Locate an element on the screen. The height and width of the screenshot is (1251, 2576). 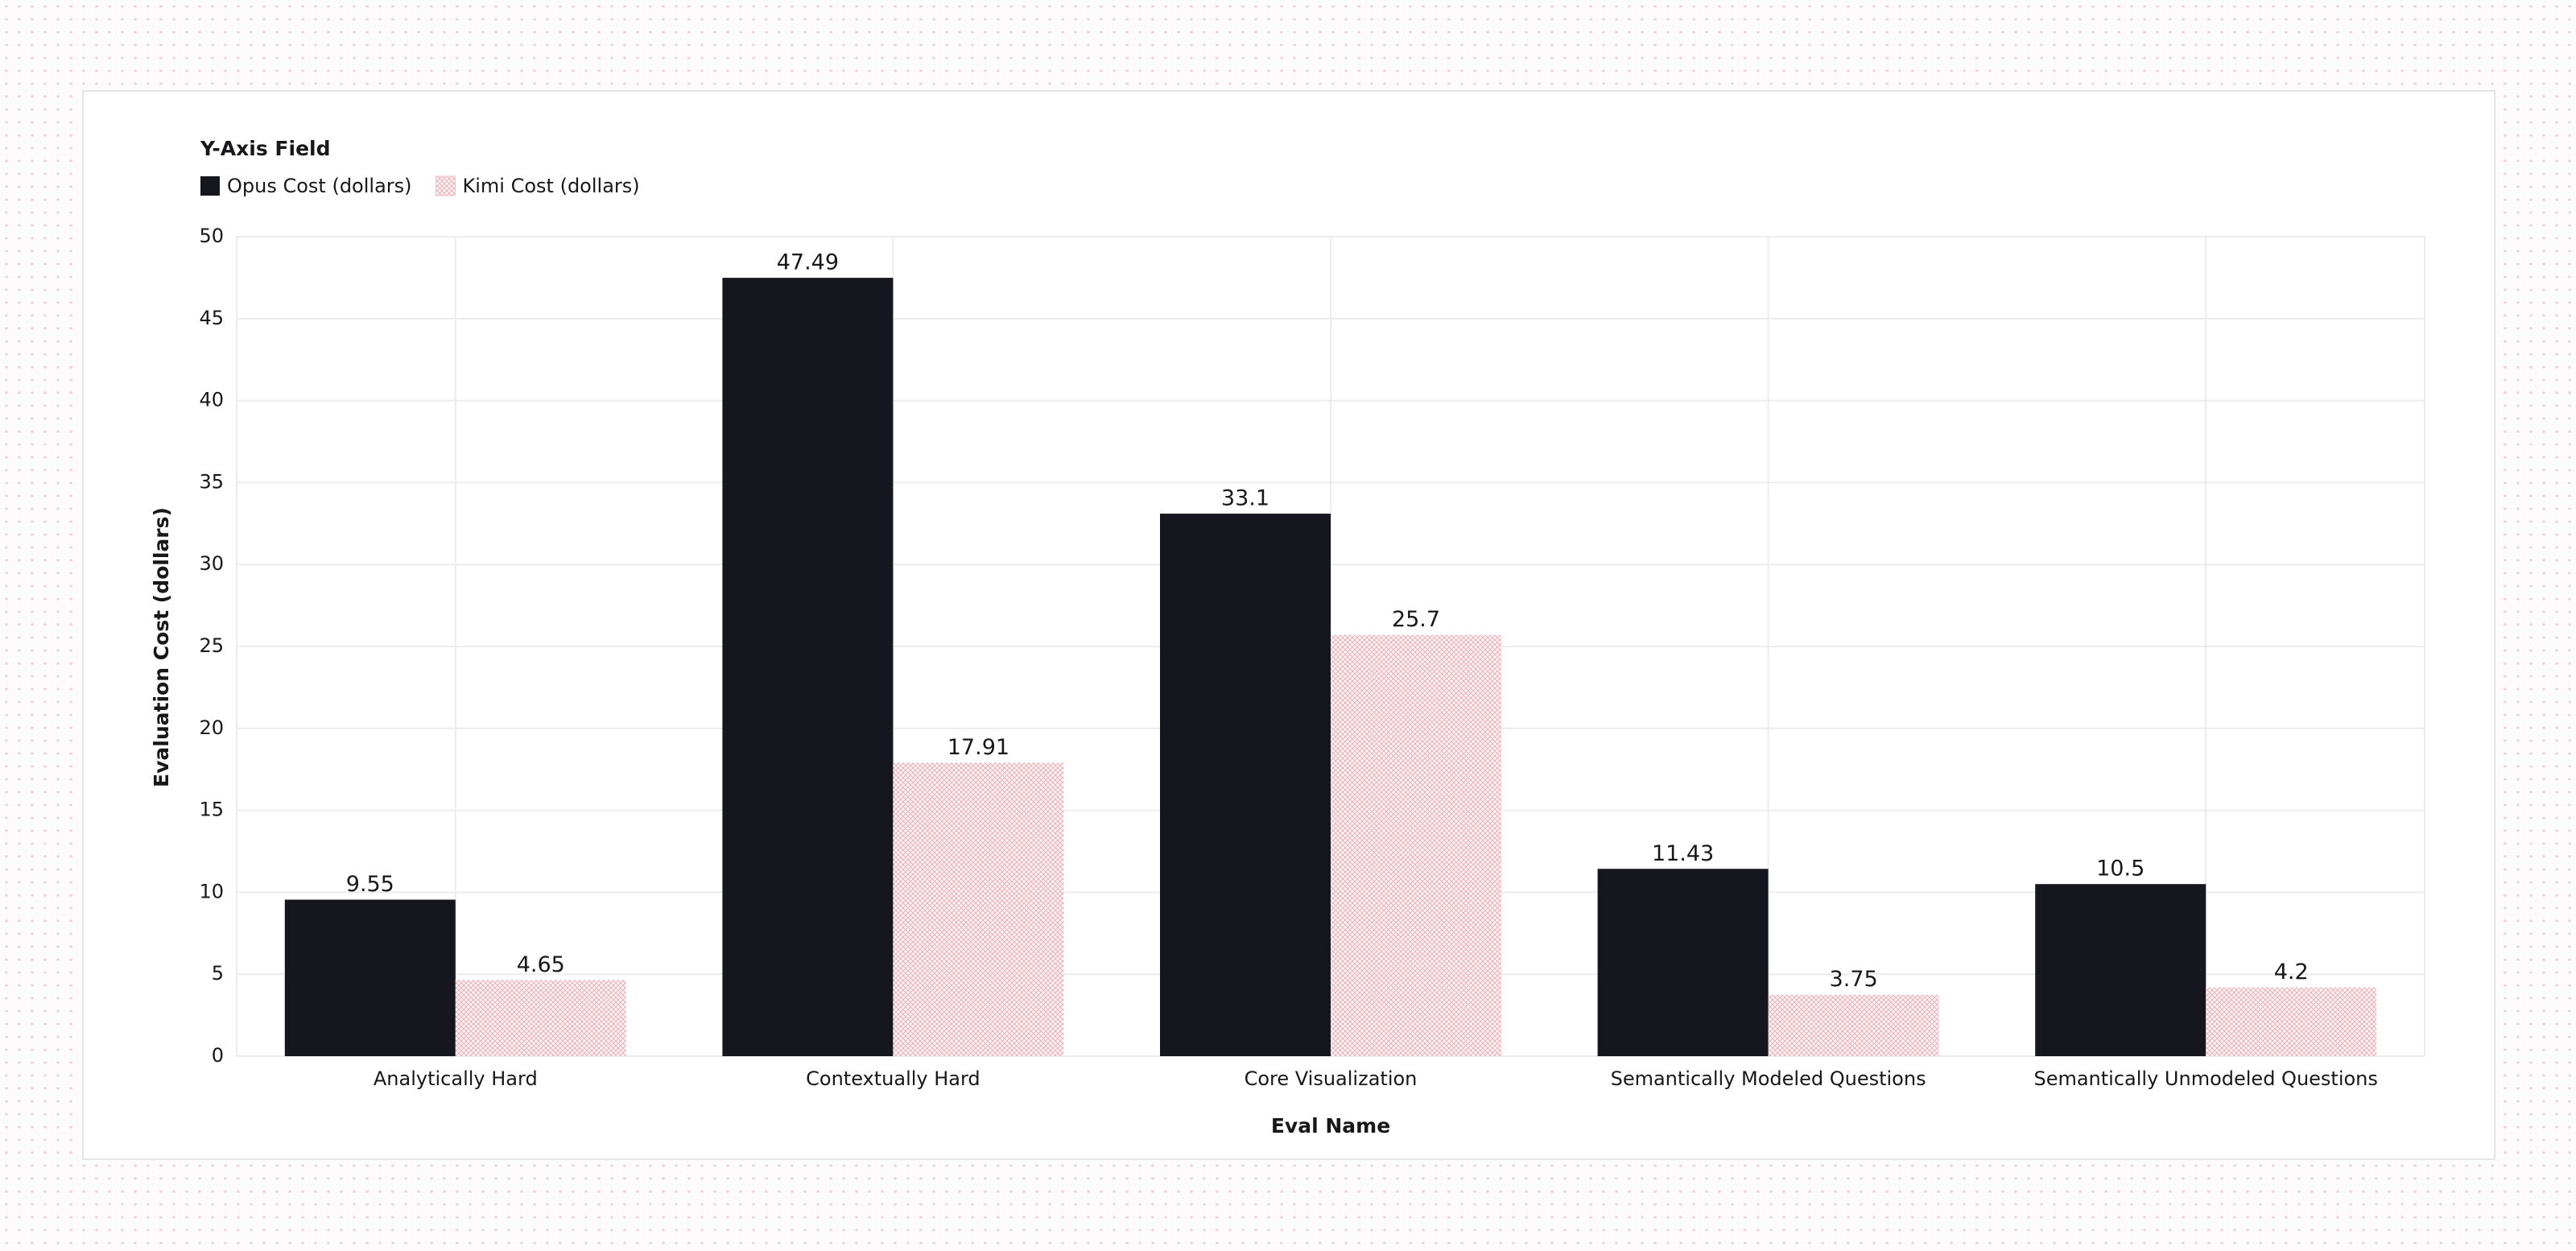
x-axis-title: Eval Name is located at coordinates (1330, 1125).